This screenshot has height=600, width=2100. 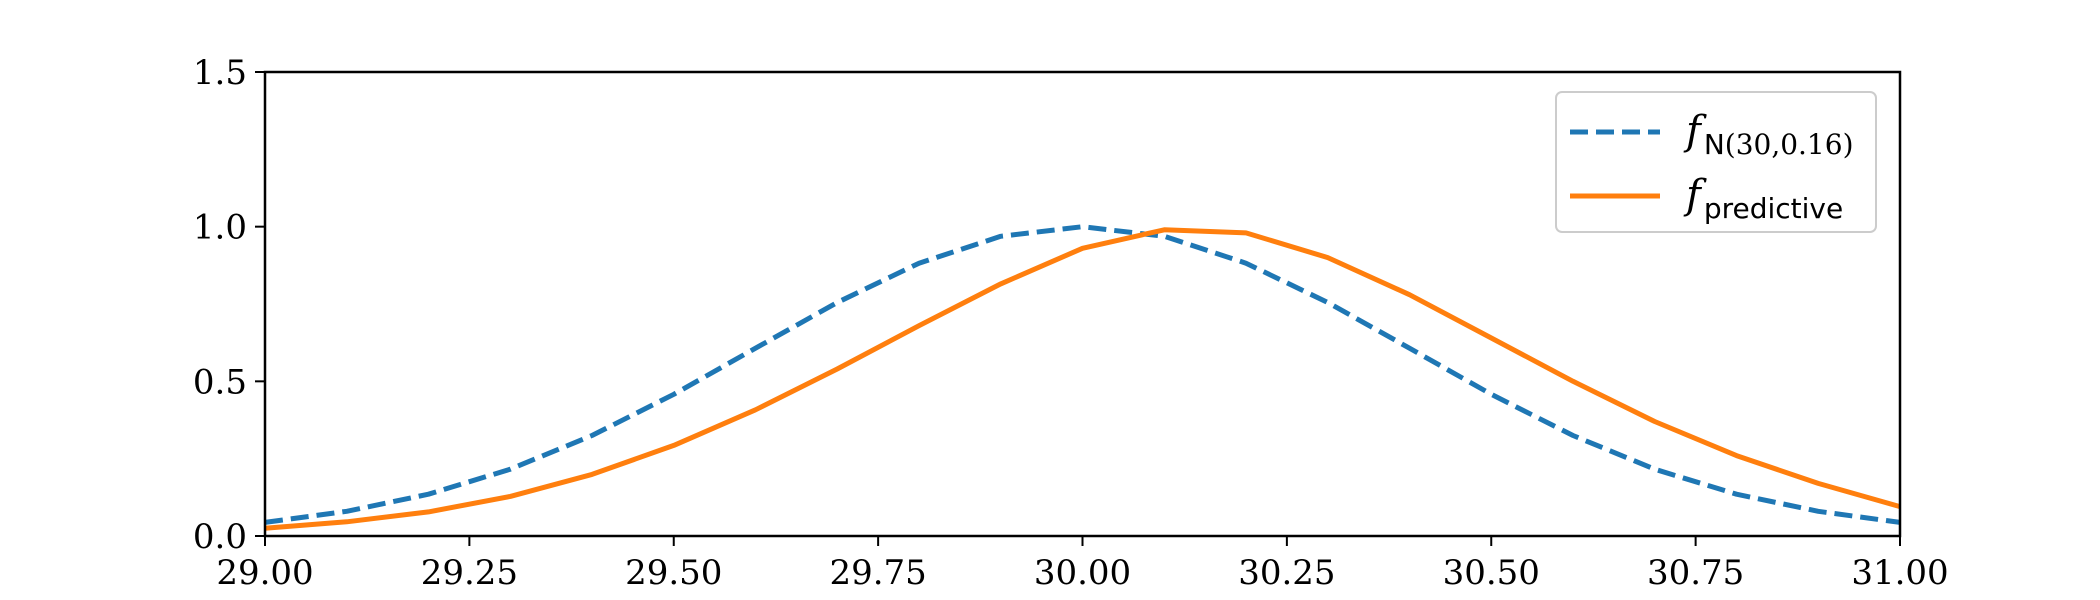 What do you see at coordinates (1763, 198) in the screenshot?
I see `legend-label-2: f predictive` at bounding box center [1763, 198].